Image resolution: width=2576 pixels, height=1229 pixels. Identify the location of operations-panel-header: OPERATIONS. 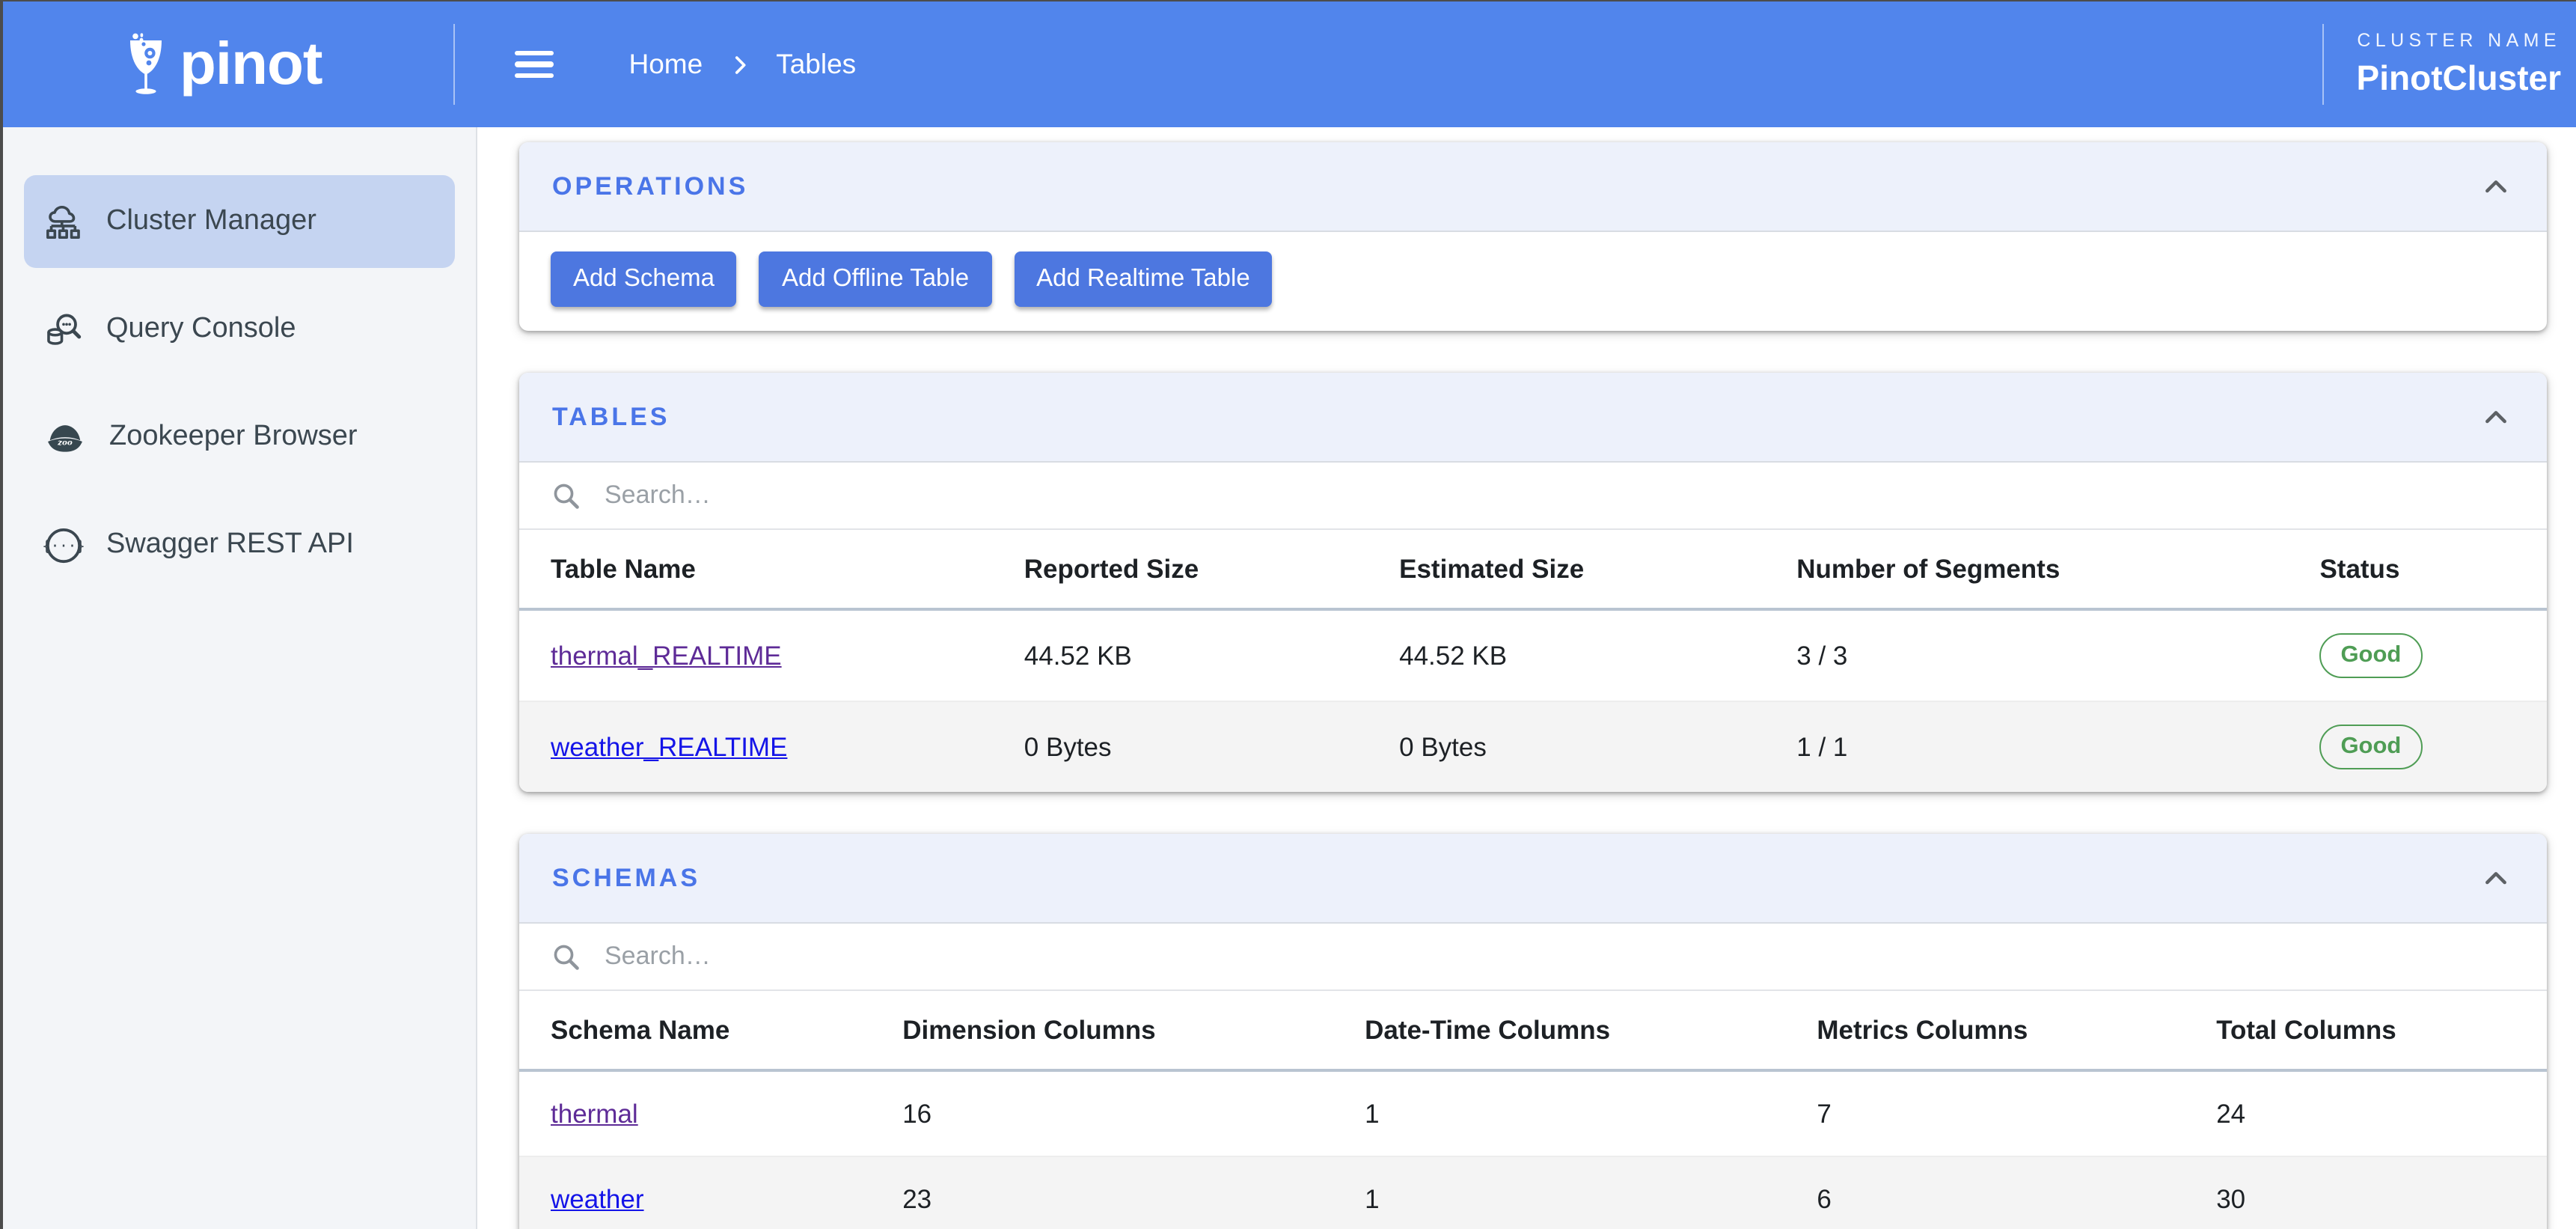
(1533, 187).